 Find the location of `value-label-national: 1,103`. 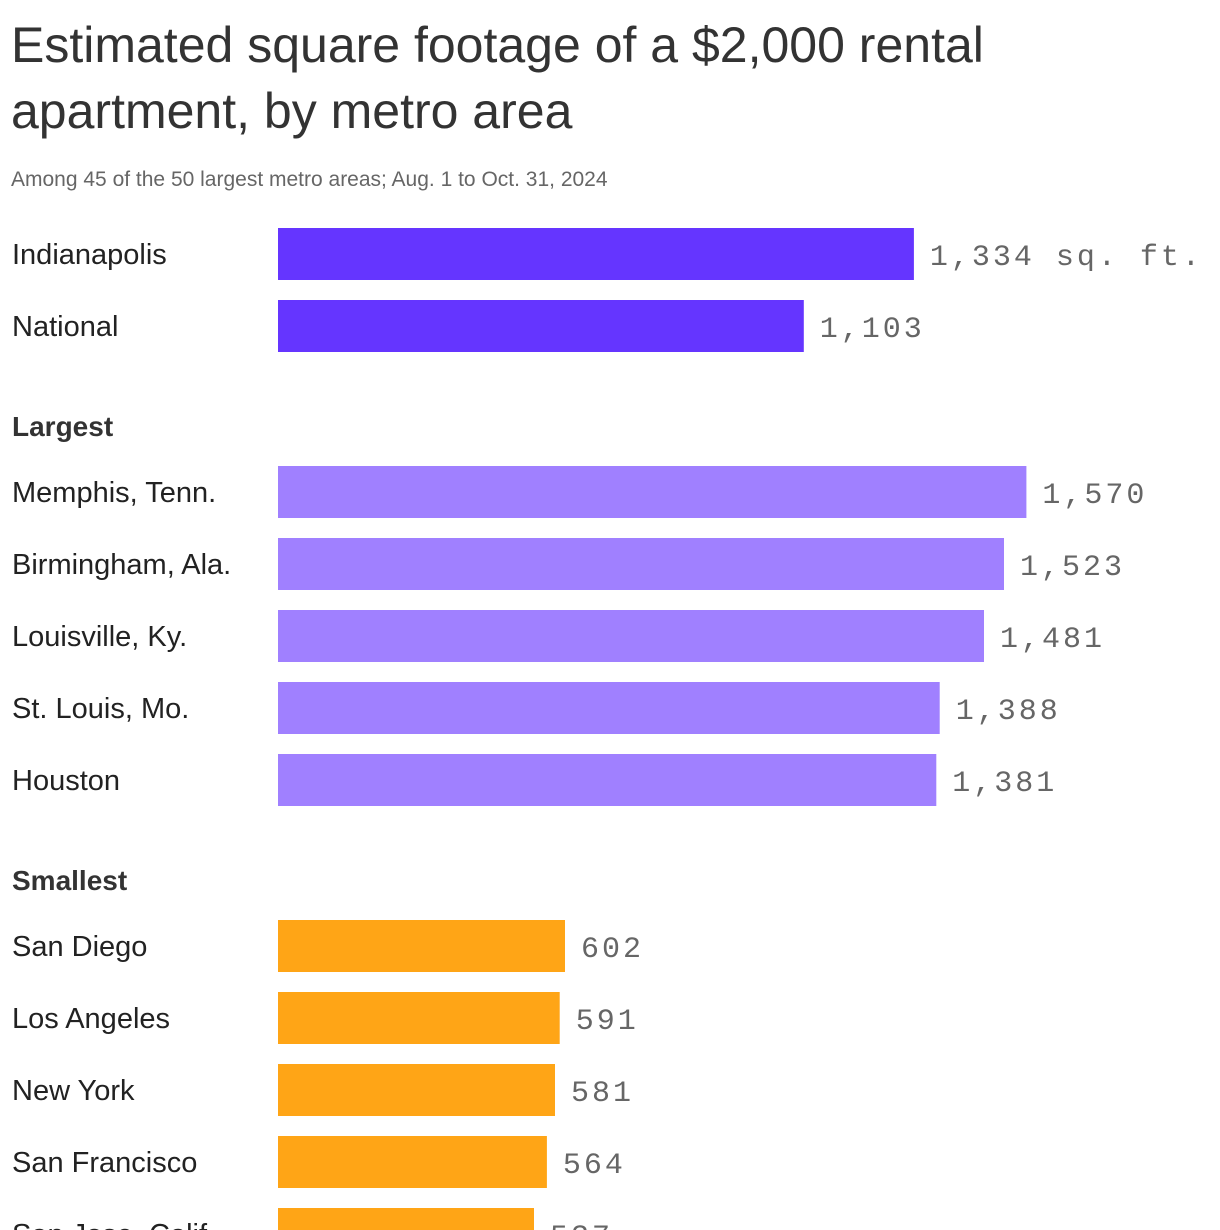

value-label-national: 1,103 is located at coordinates (872, 330).